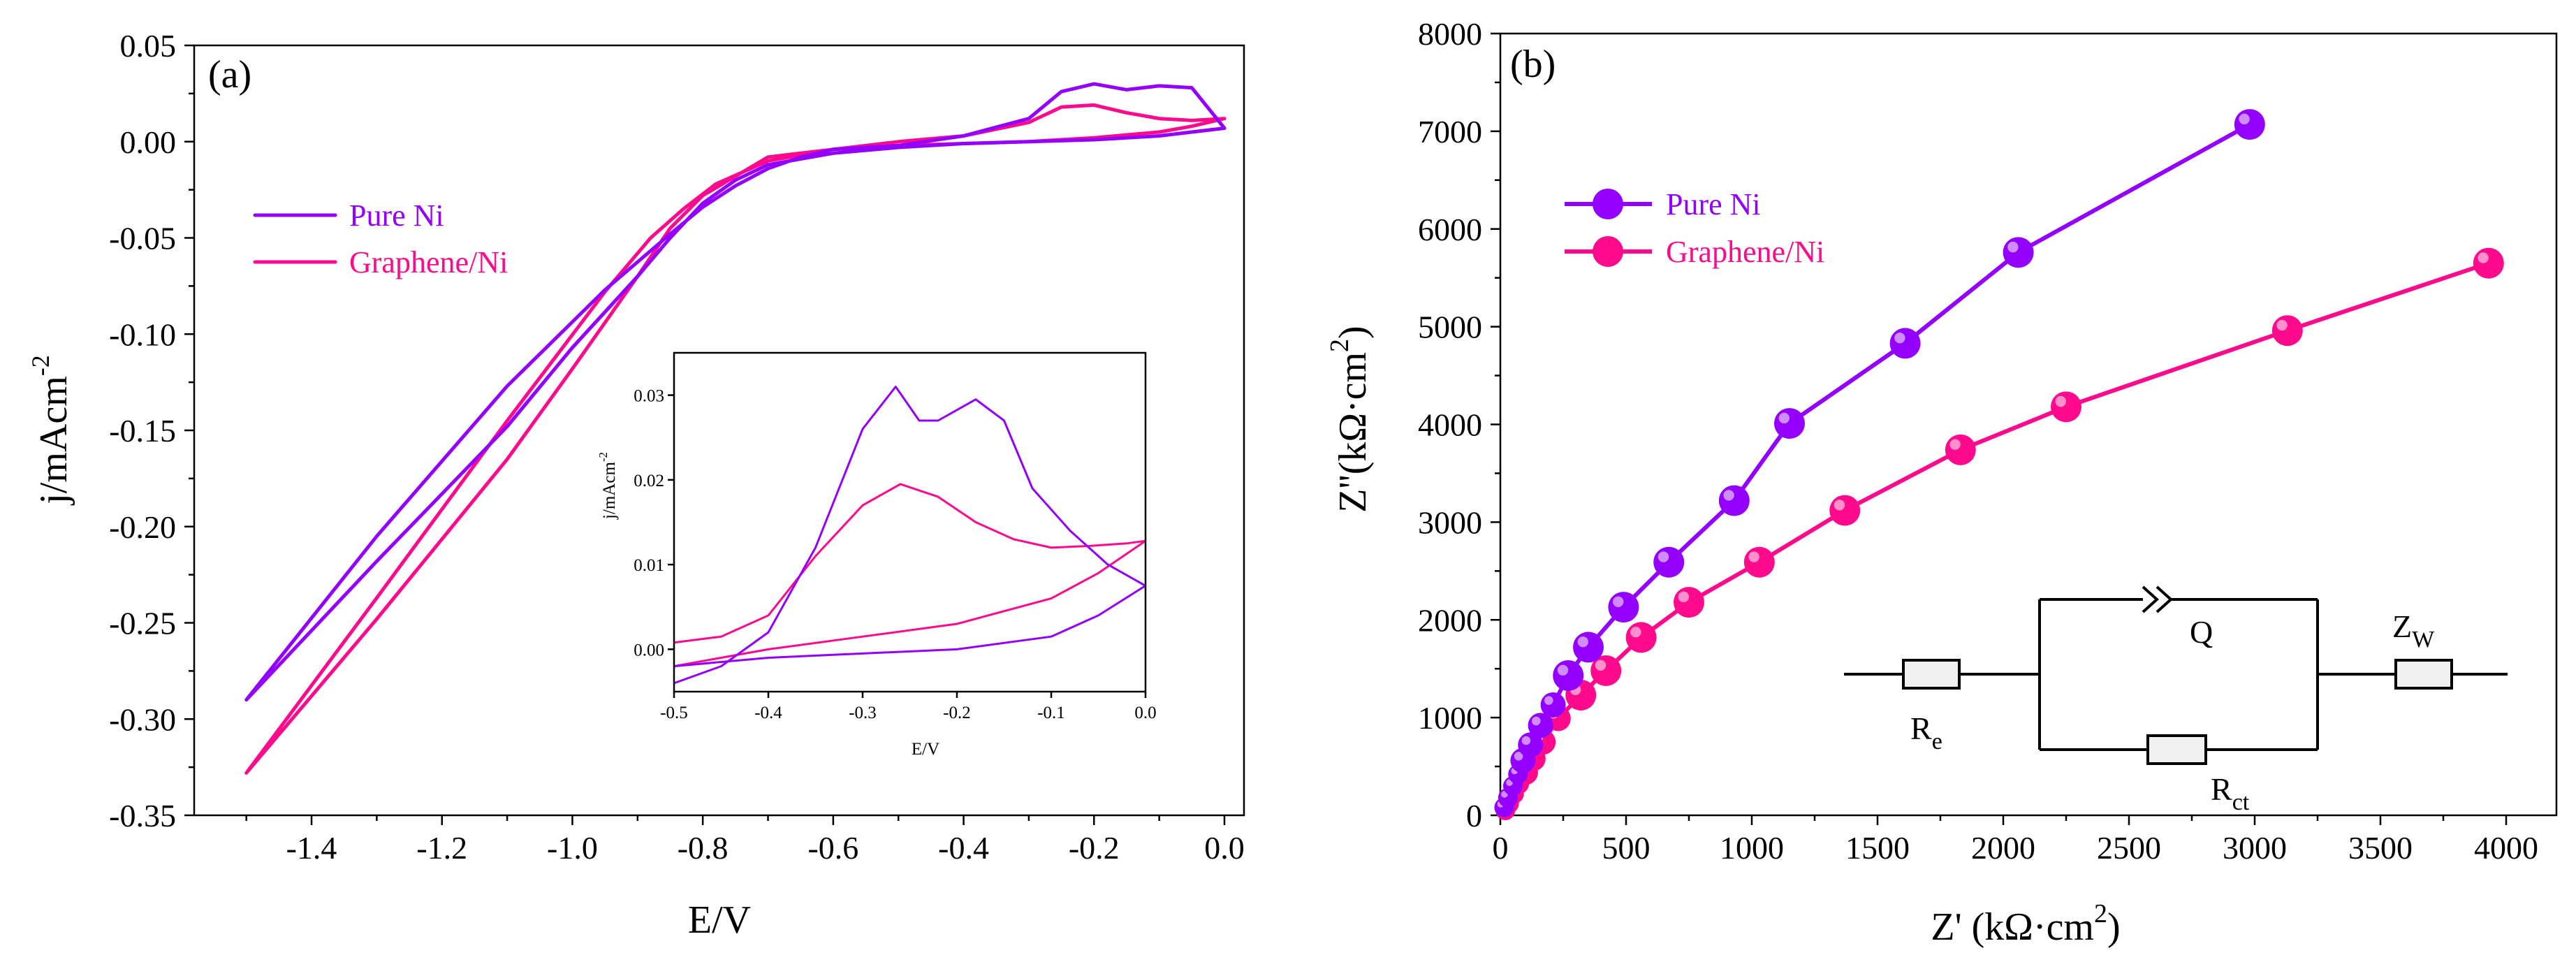 The image size is (2576, 969). What do you see at coordinates (1339, 345) in the screenshot?
I see `panel-b-y-axis-title-exp: 2` at bounding box center [1339, 345].